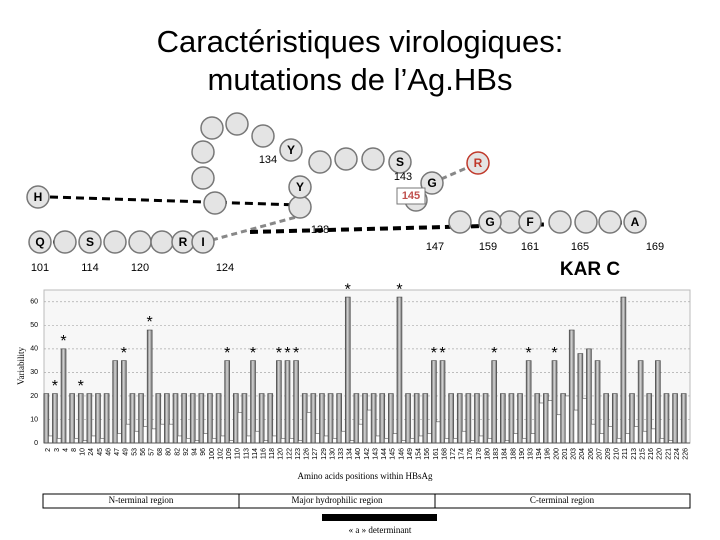 The height and width of the screenshot is (540, 720). I want to click on residue-label: A, so click(635, 222).